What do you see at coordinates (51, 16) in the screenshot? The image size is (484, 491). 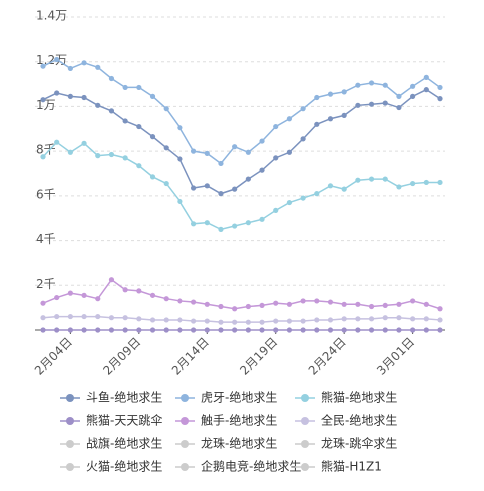 I see `y-tick-label: 1.4万` at bounding box center [51, 16].